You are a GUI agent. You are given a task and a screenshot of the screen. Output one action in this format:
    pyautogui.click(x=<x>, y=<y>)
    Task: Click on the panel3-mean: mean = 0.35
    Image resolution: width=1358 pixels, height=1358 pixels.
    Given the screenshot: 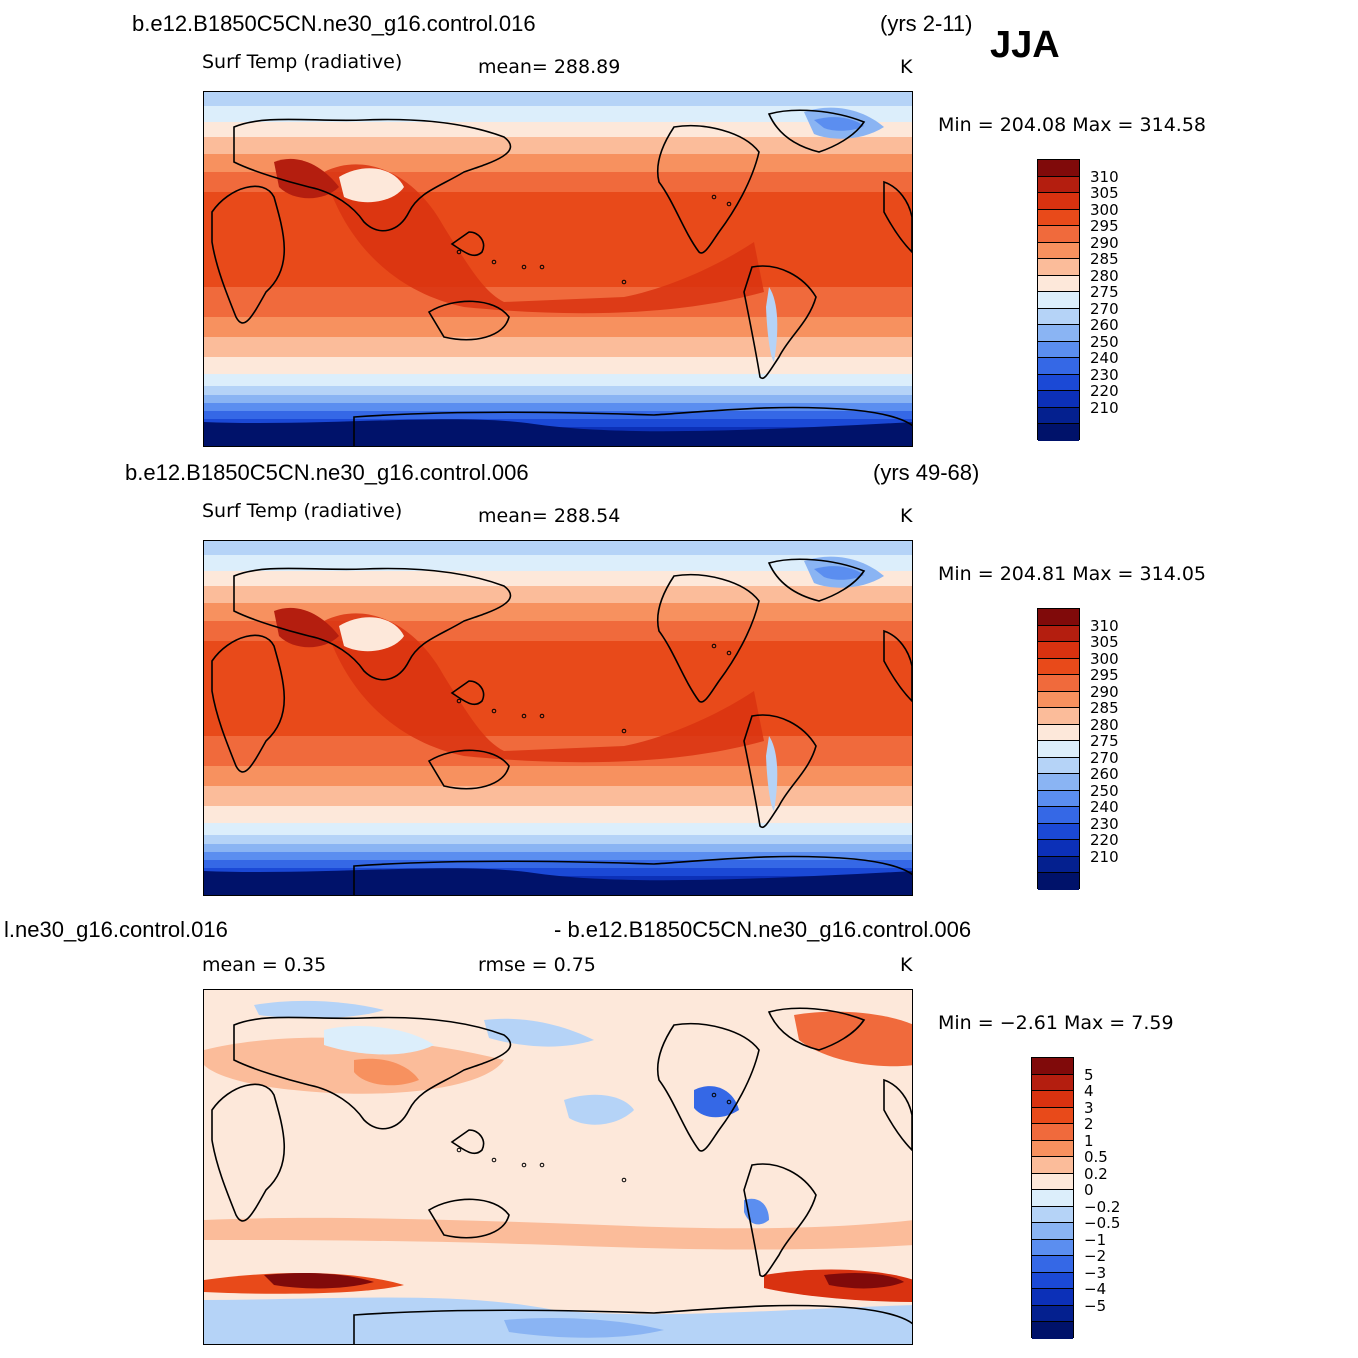 What is the action you would take?
    pyautogui.click(x=264, y=965)
    